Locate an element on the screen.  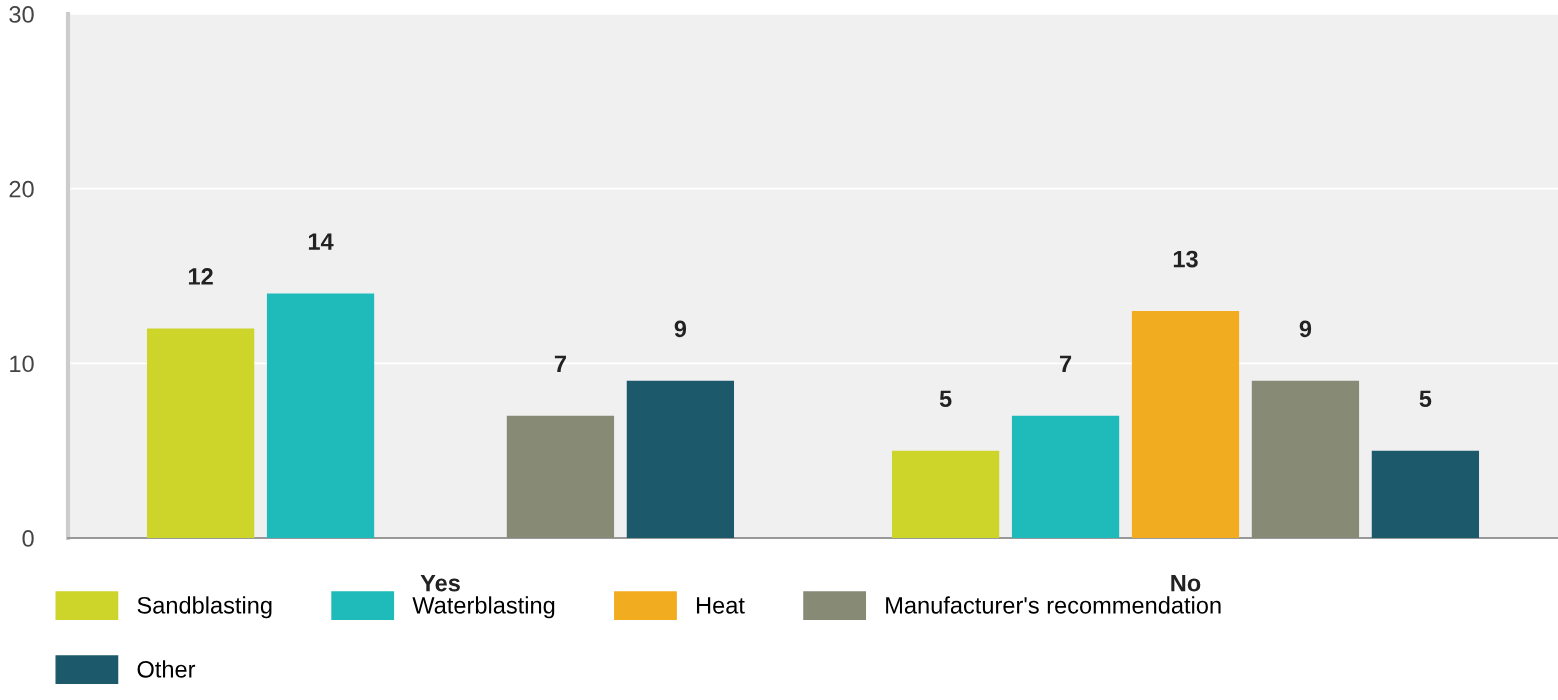
legend-label: Sandblasting is located at coordinates (204, 607).